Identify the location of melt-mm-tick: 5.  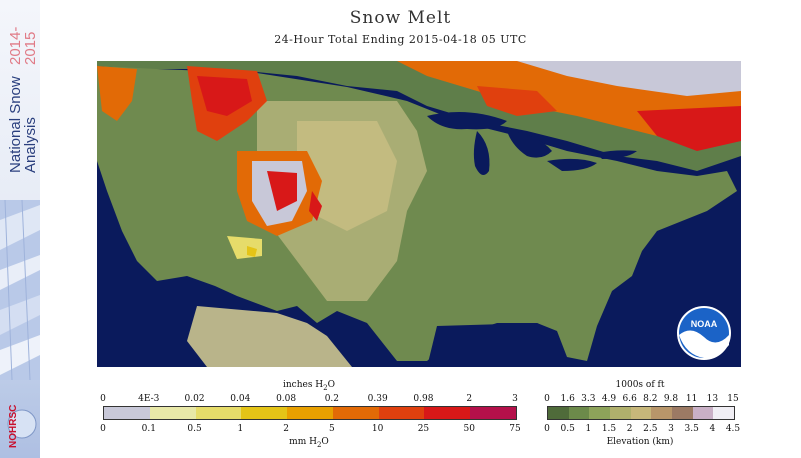
(332, 429).